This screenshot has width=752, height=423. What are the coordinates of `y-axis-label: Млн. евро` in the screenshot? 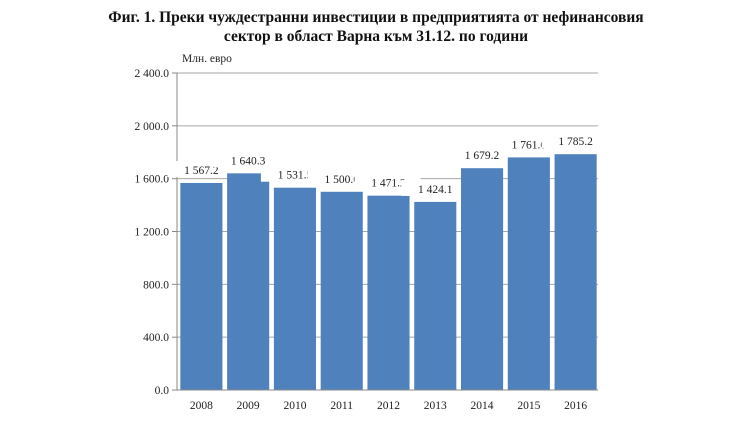 It's located at (207, 59).